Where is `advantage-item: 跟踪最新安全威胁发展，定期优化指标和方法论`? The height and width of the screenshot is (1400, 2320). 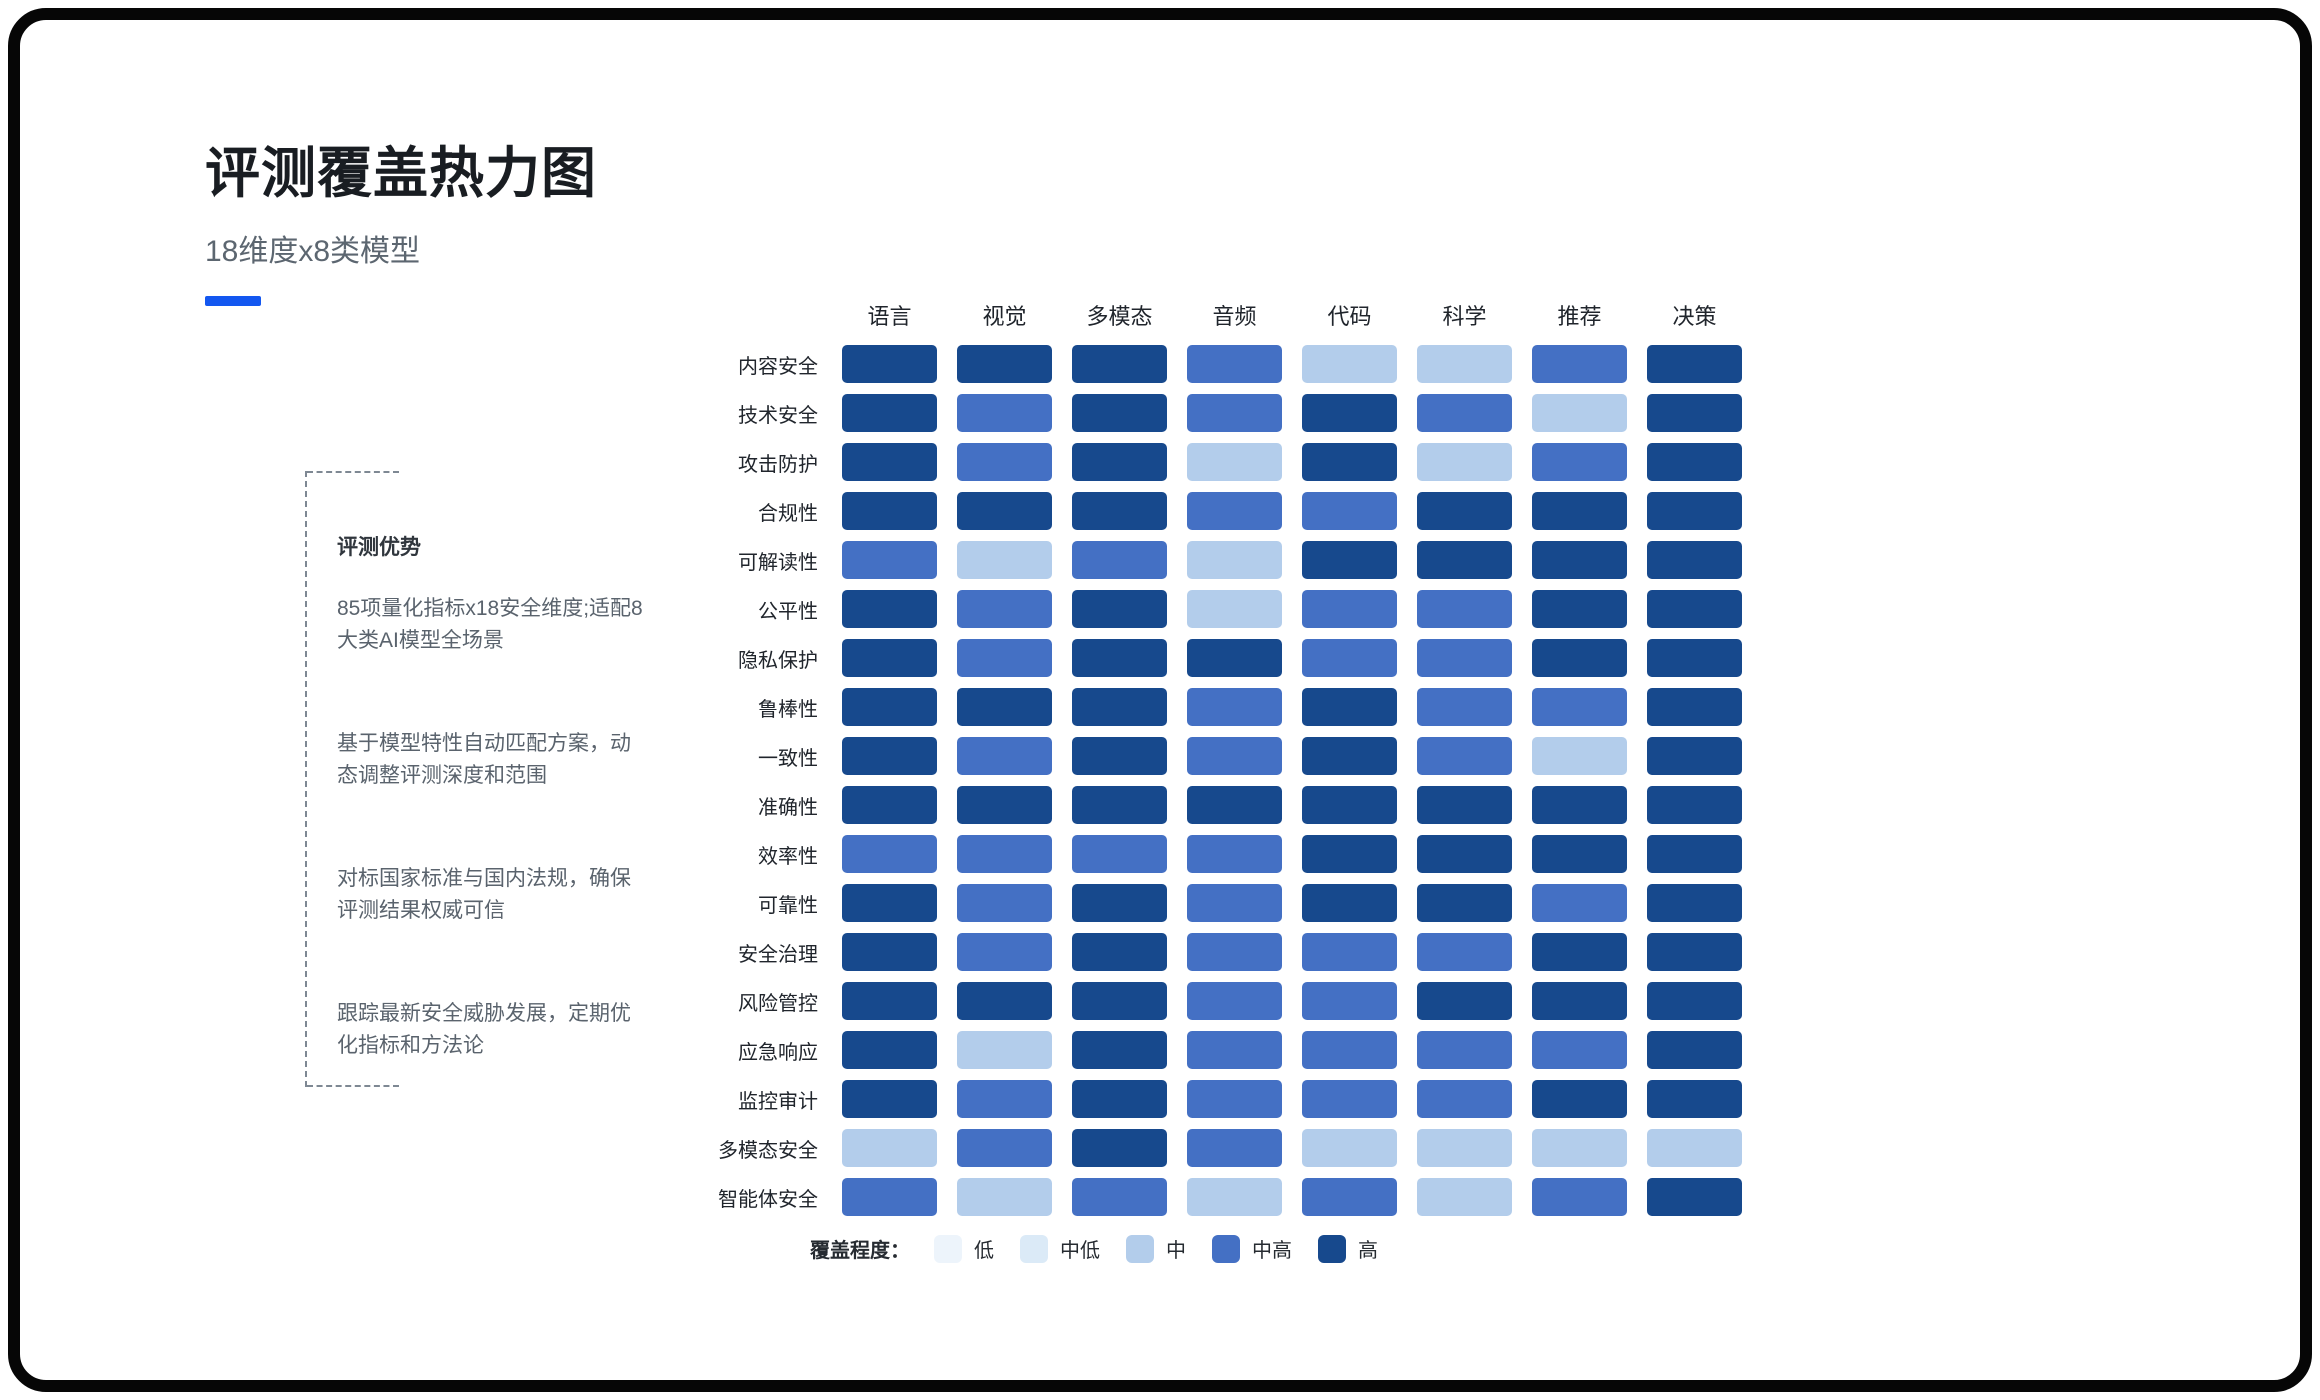
advantage-item: 跟踪最新安全威胁发展，定期优化指标和方法论 is located at coordinates (484, 1029).